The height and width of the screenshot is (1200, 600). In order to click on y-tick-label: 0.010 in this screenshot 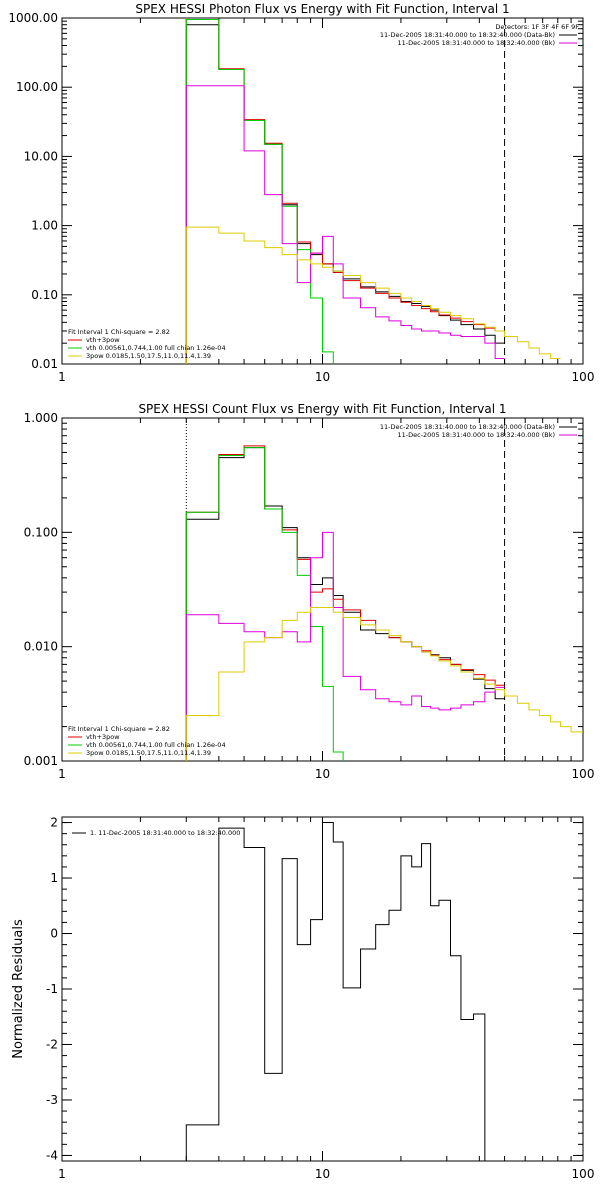, I will do `click(41, 647)`.